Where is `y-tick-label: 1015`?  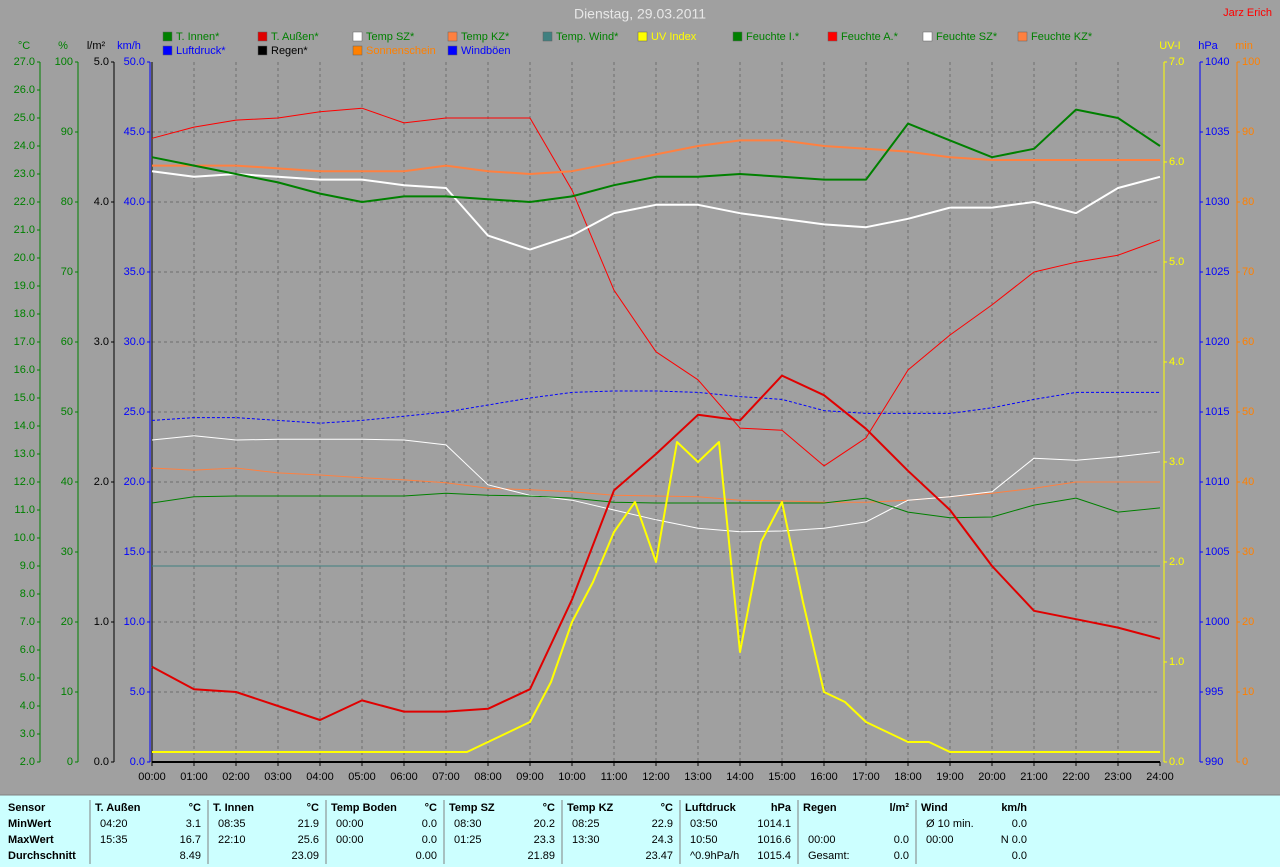
y-tick-label: 1015 is located at coordinates (1217, 412).